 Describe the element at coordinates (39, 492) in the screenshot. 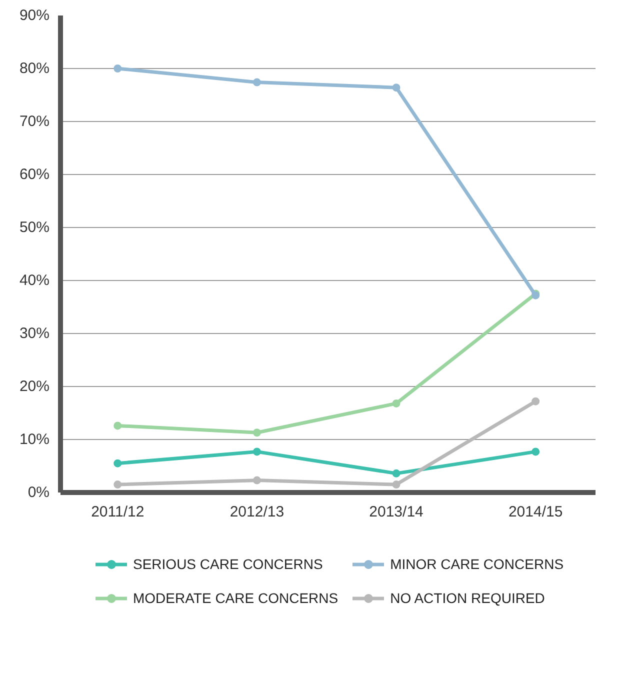

I see `y-tick-label: 0%` at that location.